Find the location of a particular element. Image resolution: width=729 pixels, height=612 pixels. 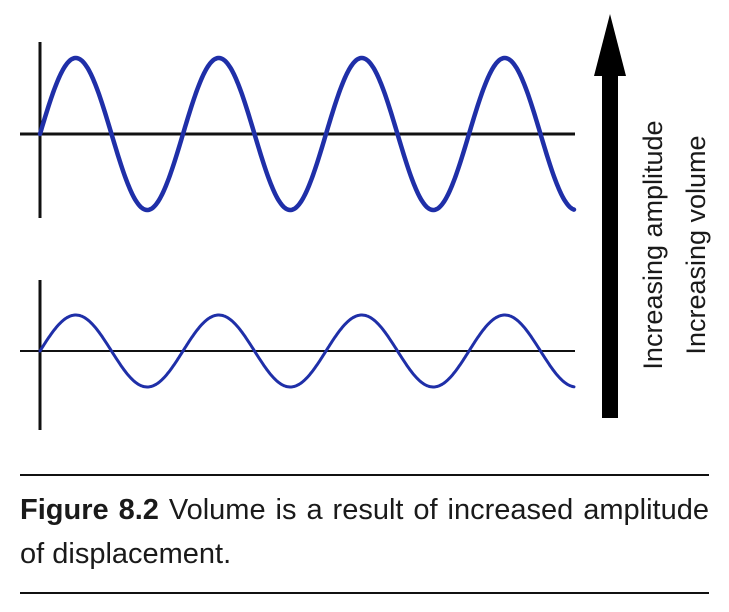

small-amplitude-wave is located at coordinates (307, 351).